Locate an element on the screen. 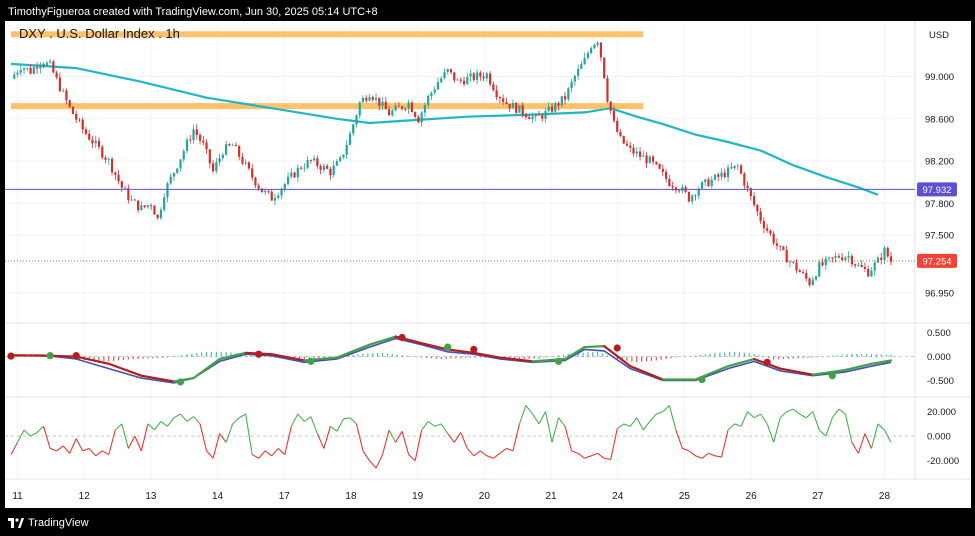 The image size is (975, 536). time-tick-label: 28 is located at coordinates (885, 496).